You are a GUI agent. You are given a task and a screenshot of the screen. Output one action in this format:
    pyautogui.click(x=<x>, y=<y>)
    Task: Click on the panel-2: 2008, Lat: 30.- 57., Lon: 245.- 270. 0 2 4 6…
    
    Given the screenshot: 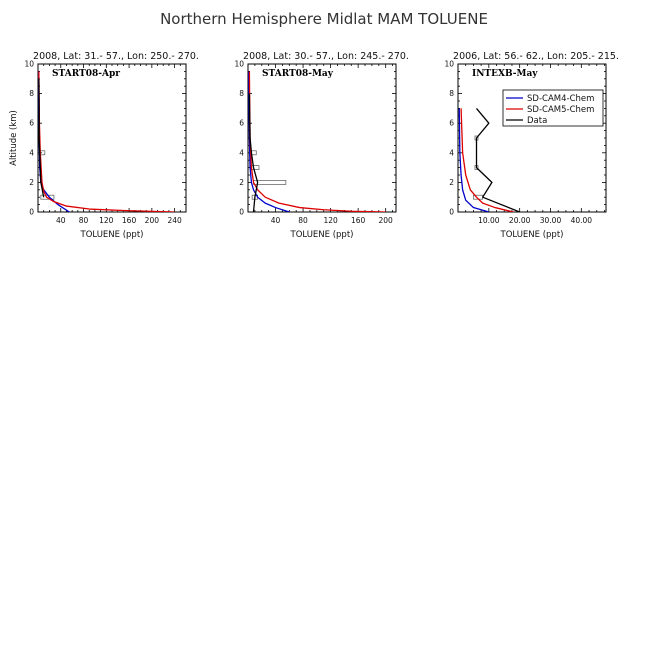 What is the action you would take?
    pyautogui.click(x=321, y=145)
    